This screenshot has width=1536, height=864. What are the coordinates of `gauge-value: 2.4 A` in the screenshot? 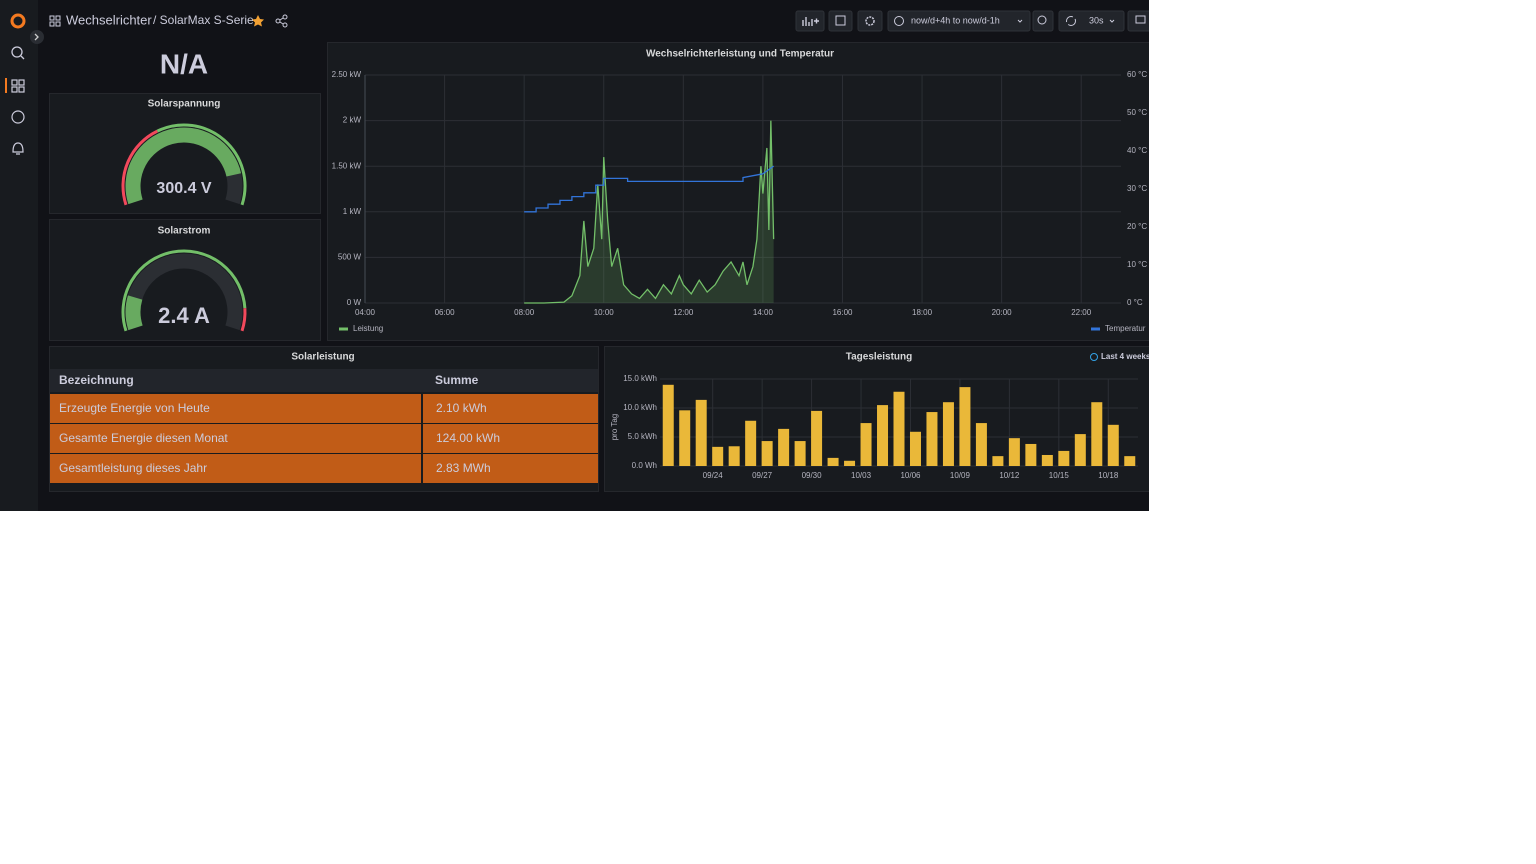 It's located at (184, 315).